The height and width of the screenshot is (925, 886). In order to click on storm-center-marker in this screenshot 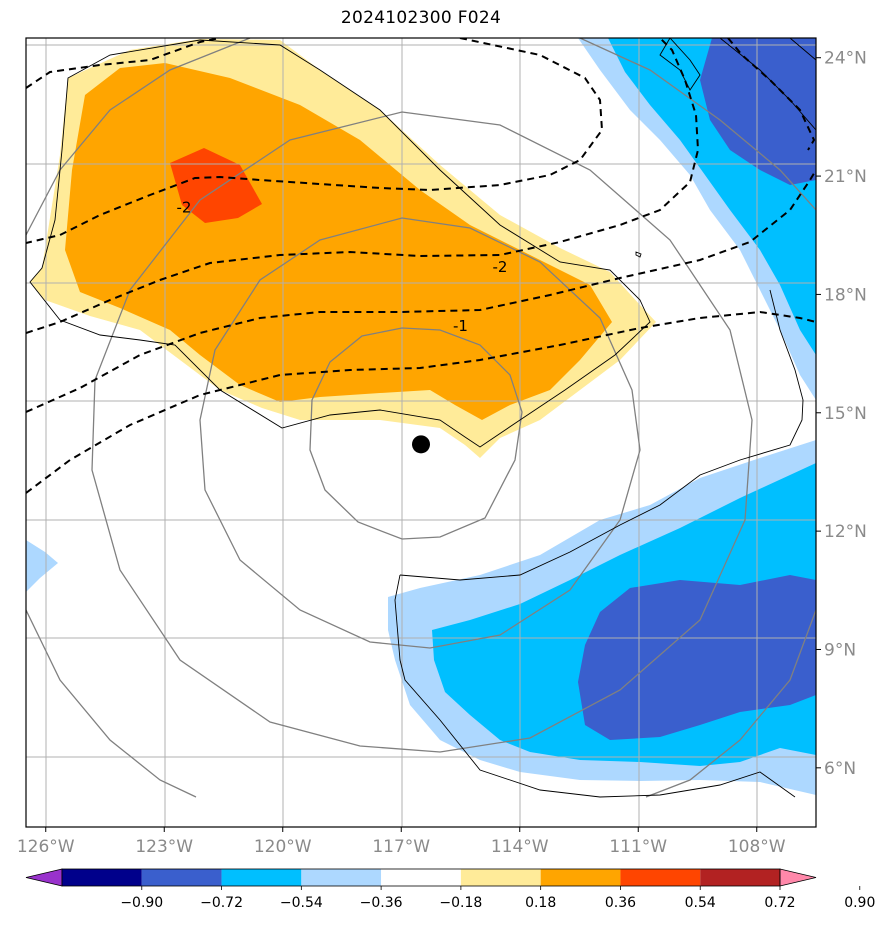, I will do `click(421, 444)`.